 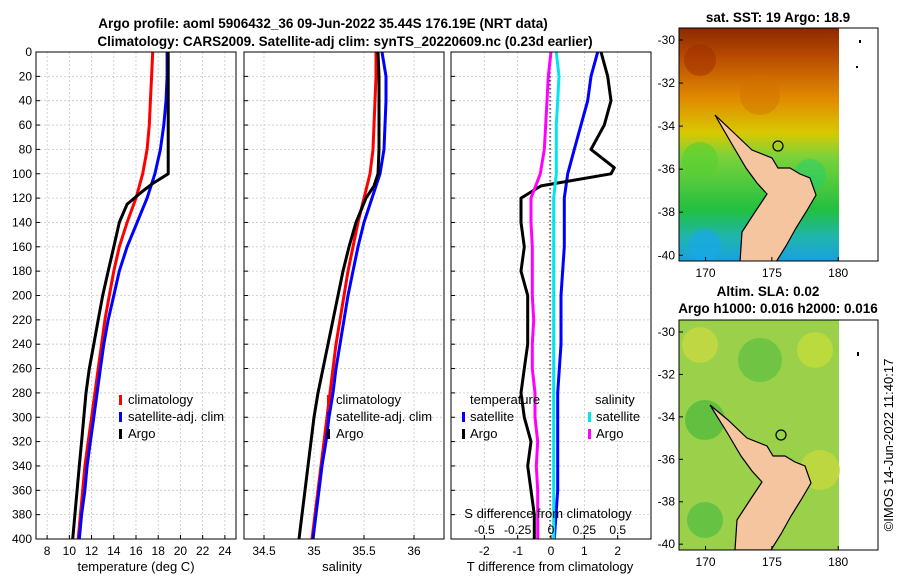 What do you see at coordinates (203, 551) in the screenshot?
I see `x-tick-label: 22` at bounding box center [203, 551].